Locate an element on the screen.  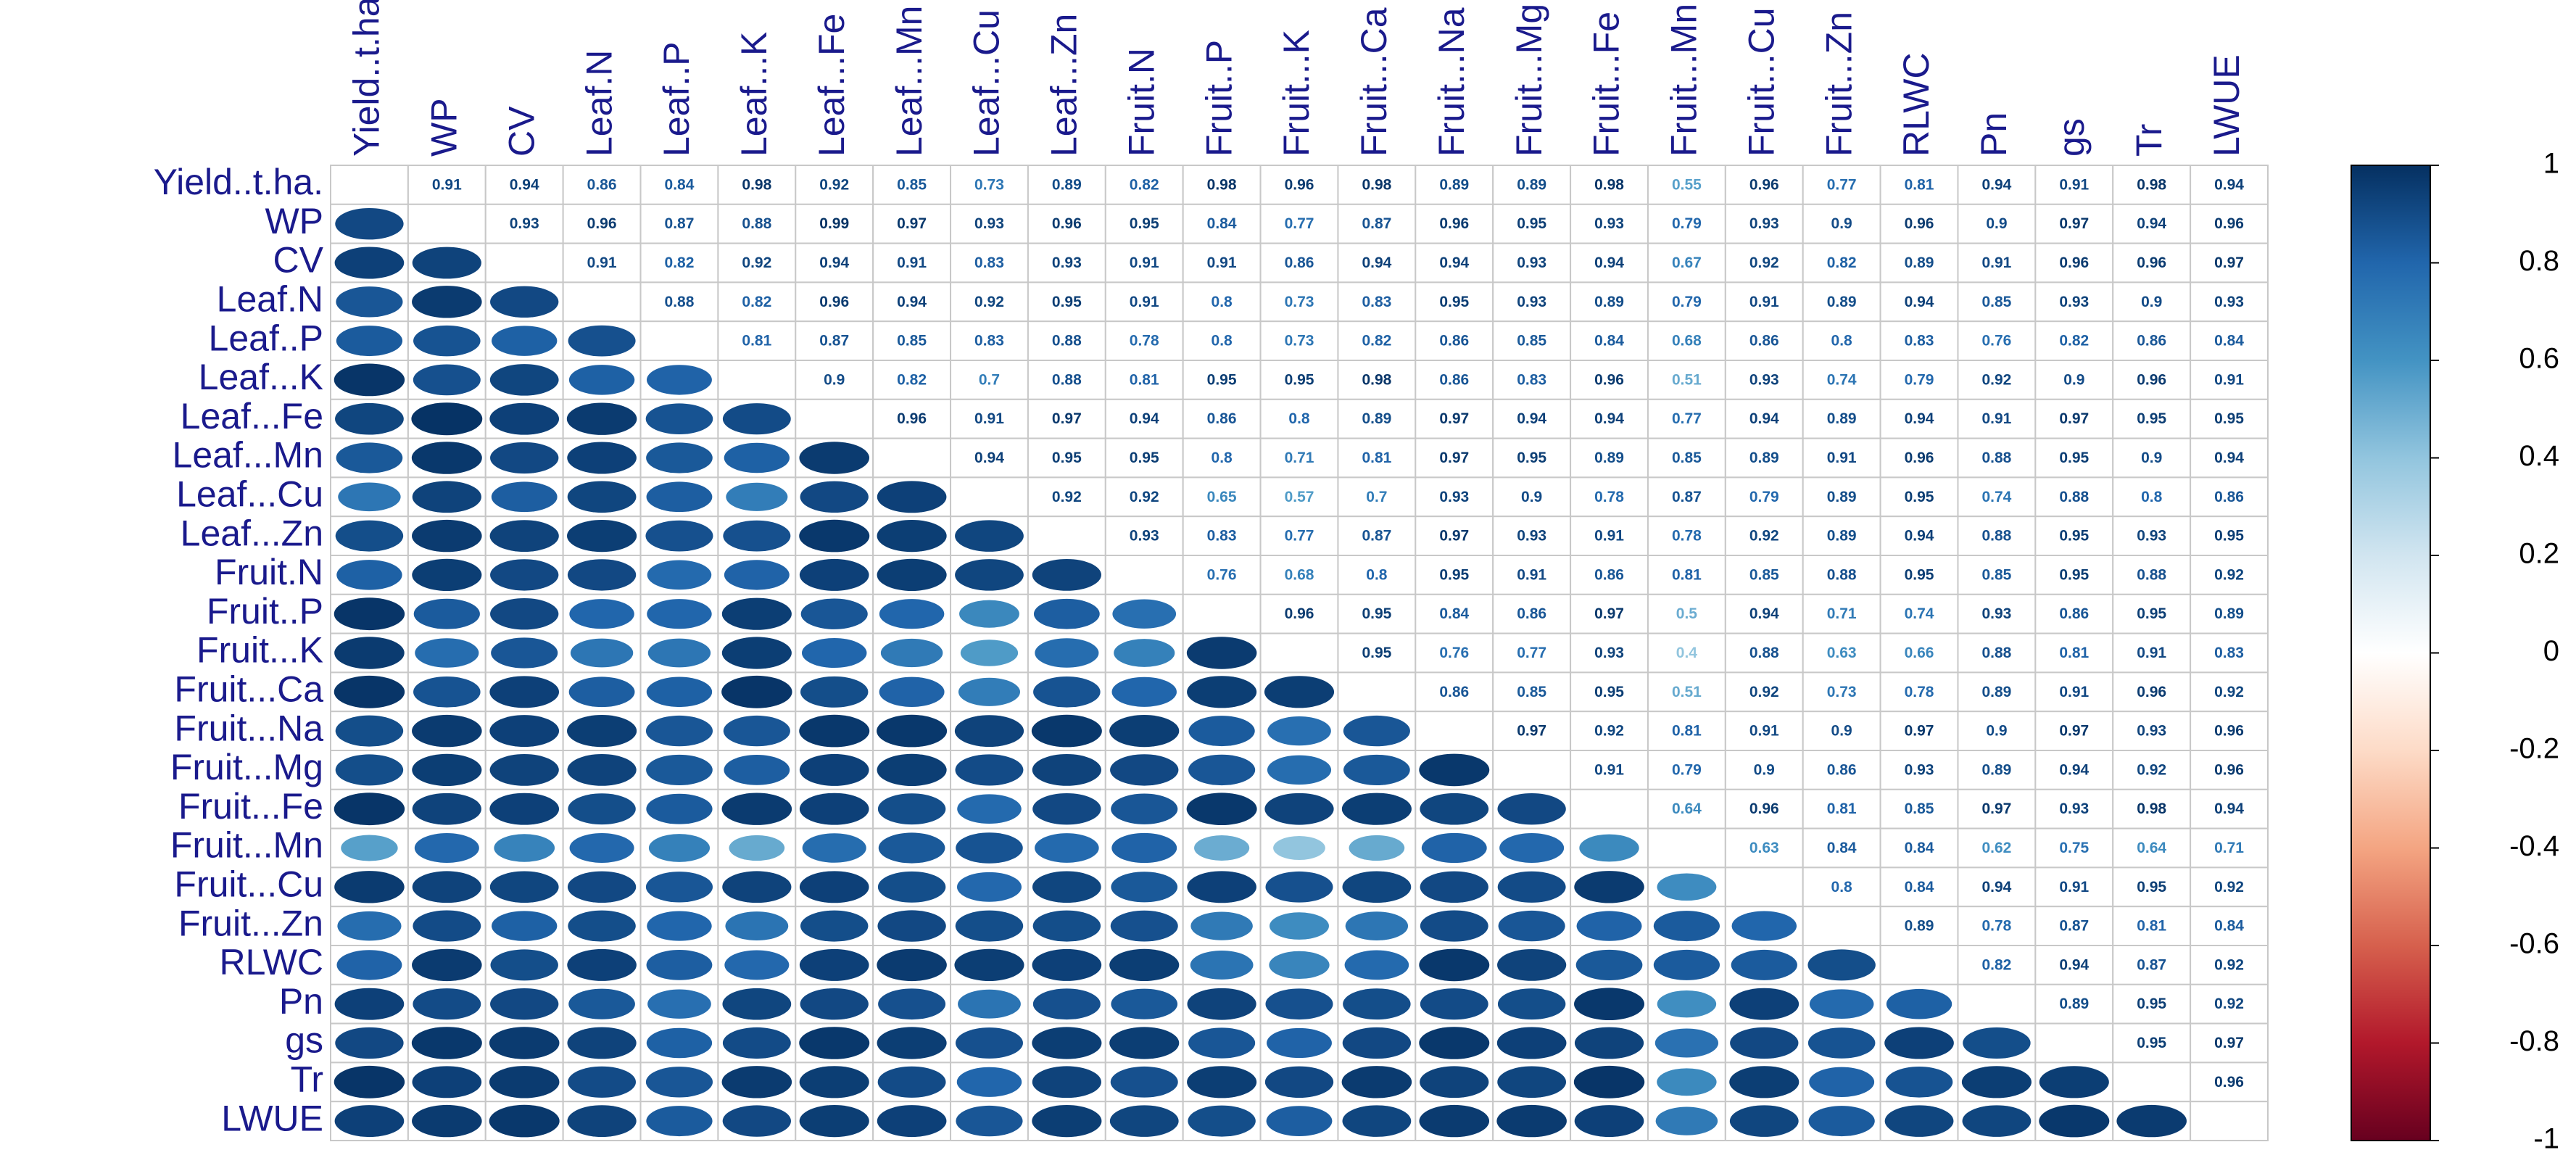
column-label: Fruit...Na is located at coordinates (1452, 82).